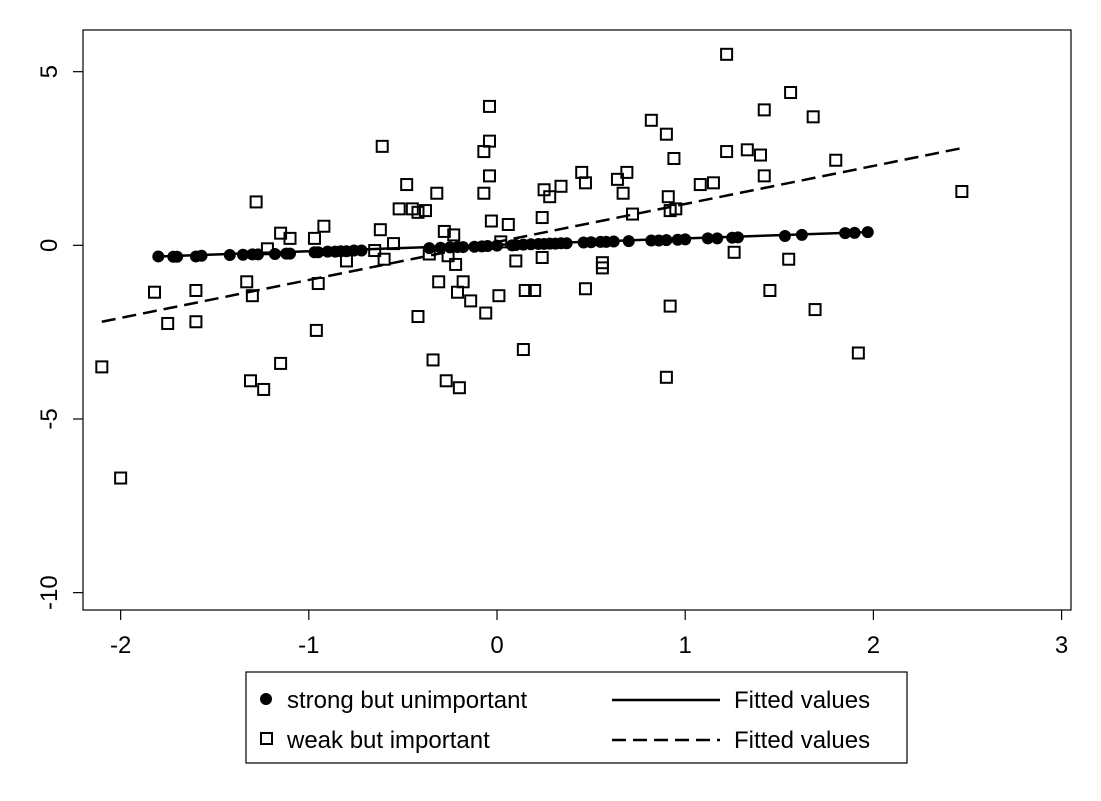 Image resolution: width=1101 pixels, height=801 pixels. I want to click on y-tick-label: -5, so click(49, 418).